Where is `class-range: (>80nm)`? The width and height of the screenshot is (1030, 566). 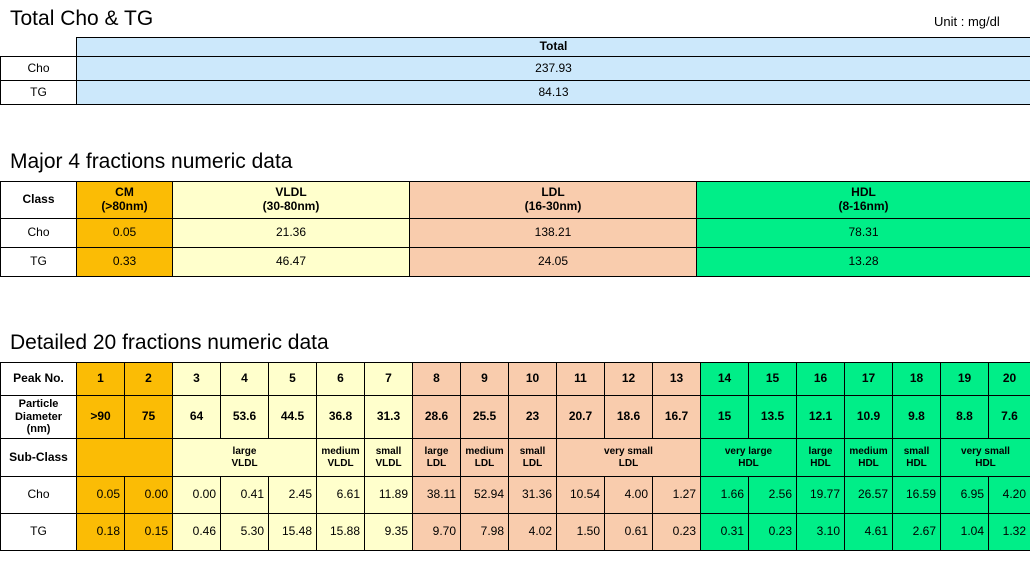
class-range: (>80nm) is located at coordinates (124, 206).